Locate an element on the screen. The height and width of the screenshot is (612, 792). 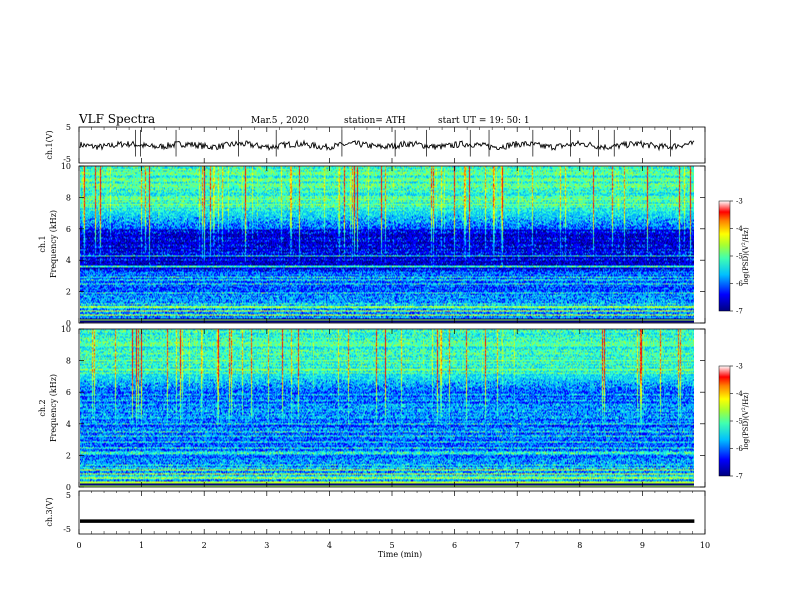
ch1-spec-ylabel-channel: ch.1 is located at coordinates (42, 243).